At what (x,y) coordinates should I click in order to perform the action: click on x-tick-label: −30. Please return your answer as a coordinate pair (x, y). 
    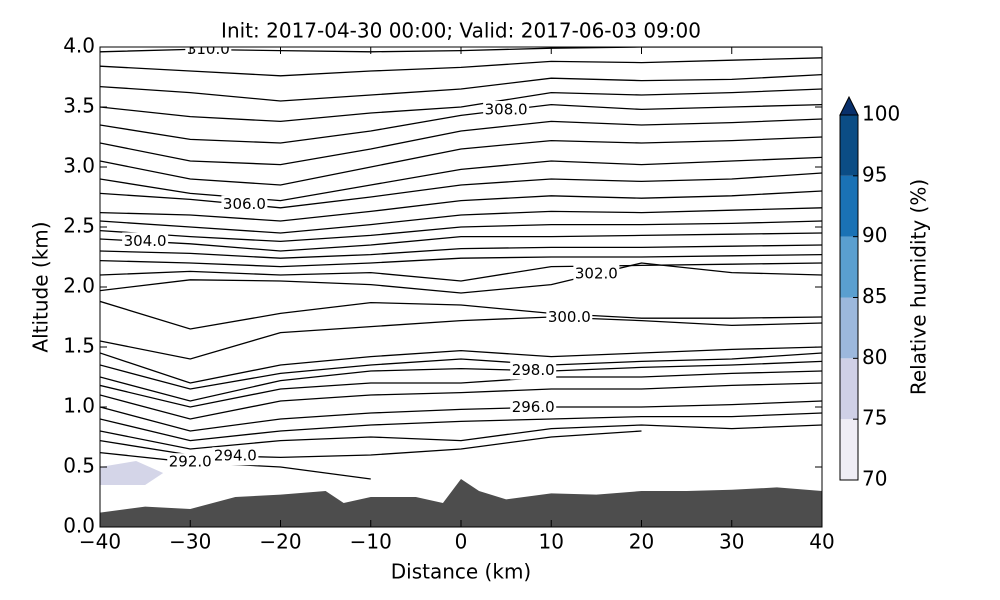
    Looking at the image, I should click on (190, 542).